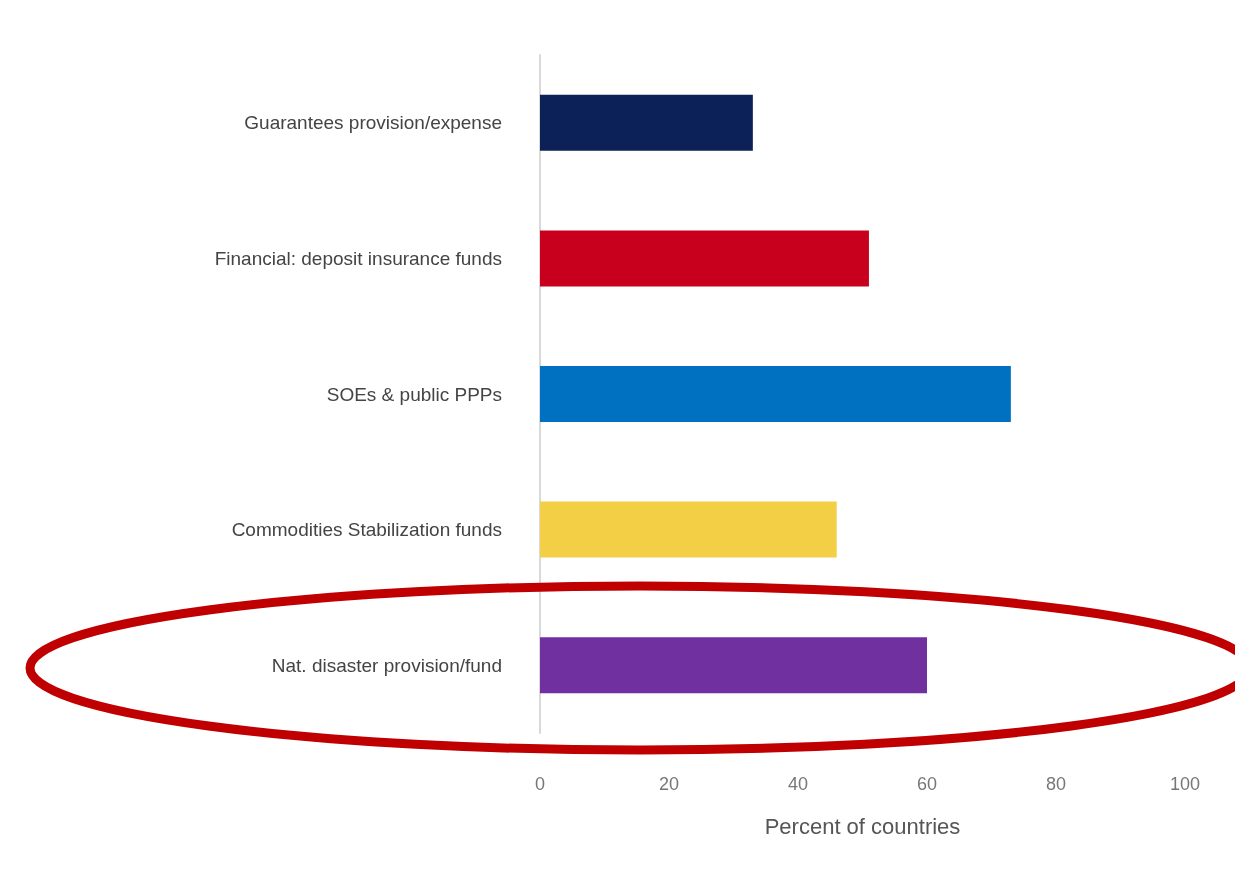 This screenshot has height=873, width=1235. What do you see at coordinates (358, 258) in the screenshot?
I see `y-tick-label: Financial: deposit insurance funds` at bounding box center [358, 258].